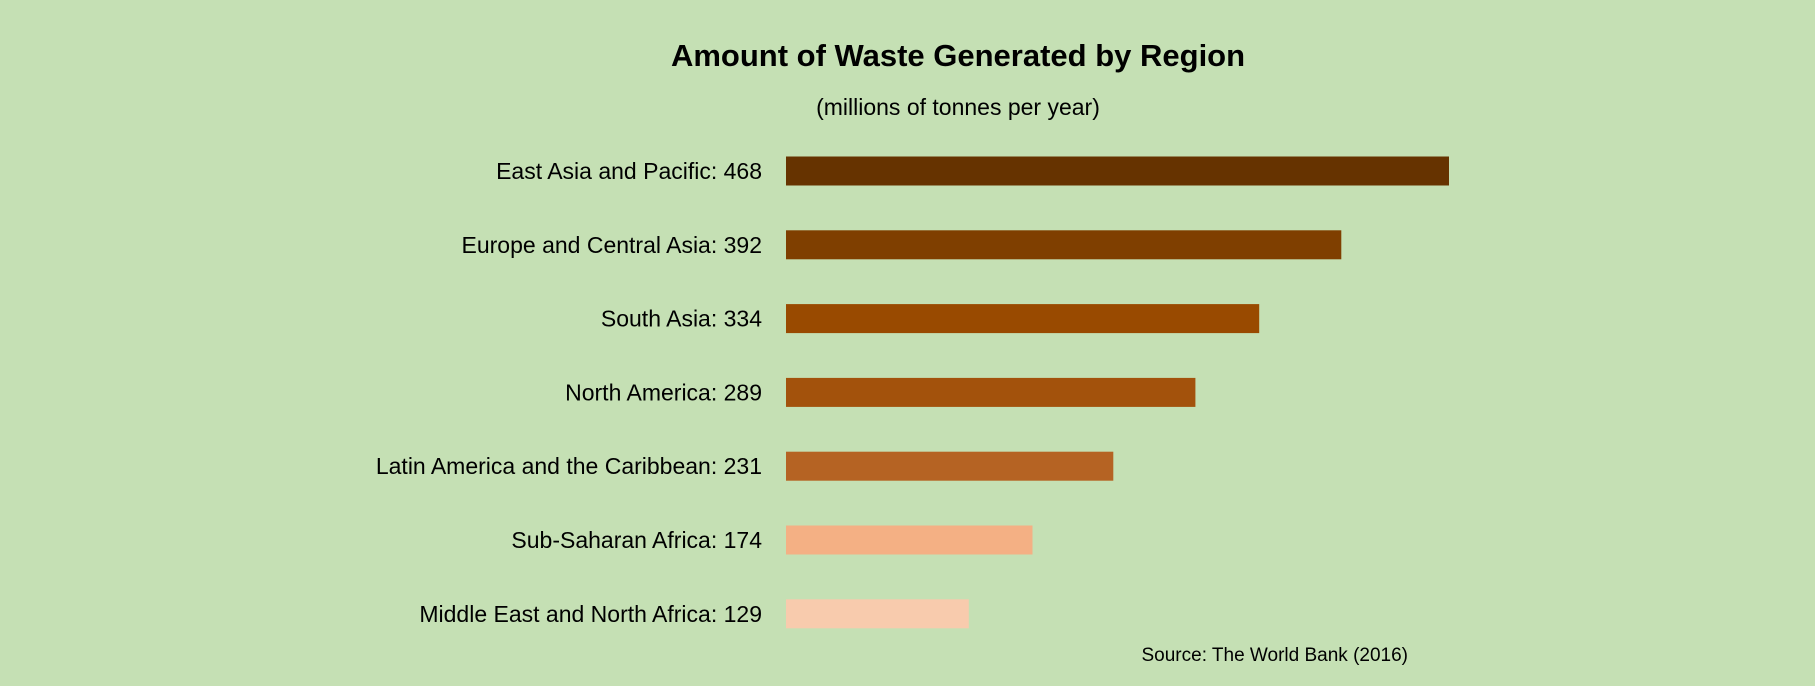 The height and width of the screenshot is (686, 1815). I want to click on source-note: Source: The World Bank (2016), so click(1275, 655).